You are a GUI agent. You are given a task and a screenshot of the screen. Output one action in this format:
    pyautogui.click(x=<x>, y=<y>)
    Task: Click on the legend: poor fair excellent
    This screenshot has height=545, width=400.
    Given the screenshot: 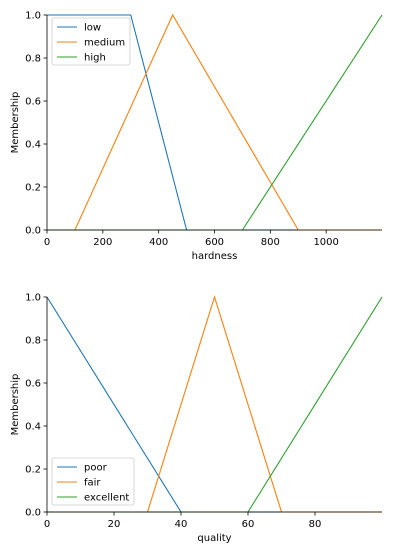 What is the action you would take?
    pyautogui.click(x=93, y=481)
    